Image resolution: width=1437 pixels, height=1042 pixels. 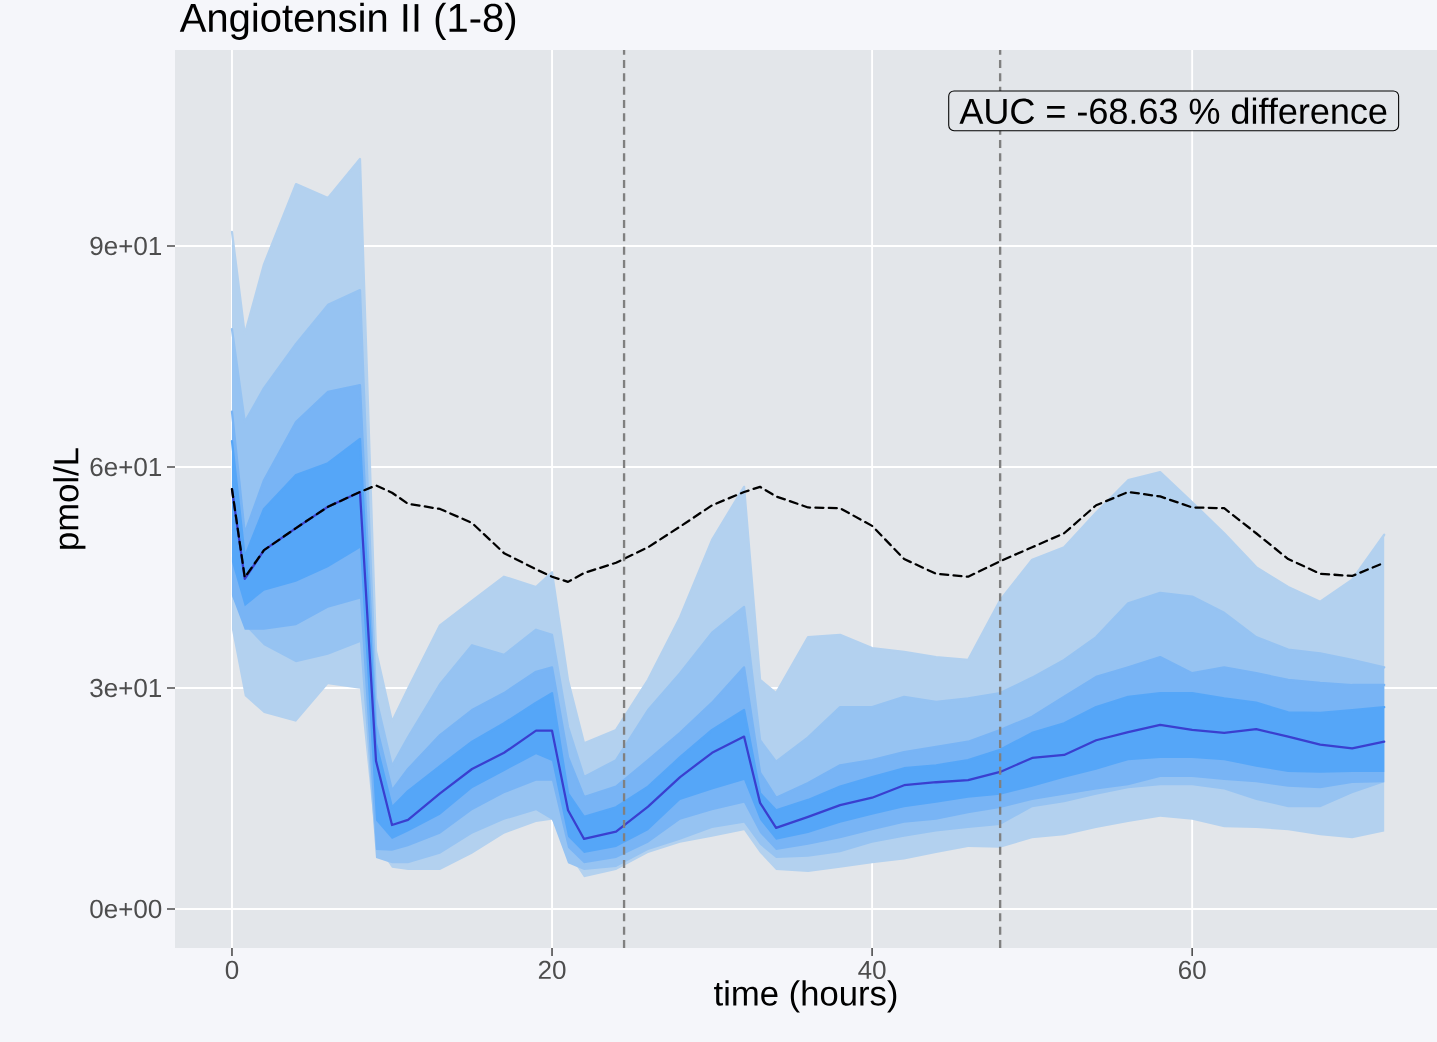 I want to click on x-tick-label: 60, so click(x=1192, y=970).